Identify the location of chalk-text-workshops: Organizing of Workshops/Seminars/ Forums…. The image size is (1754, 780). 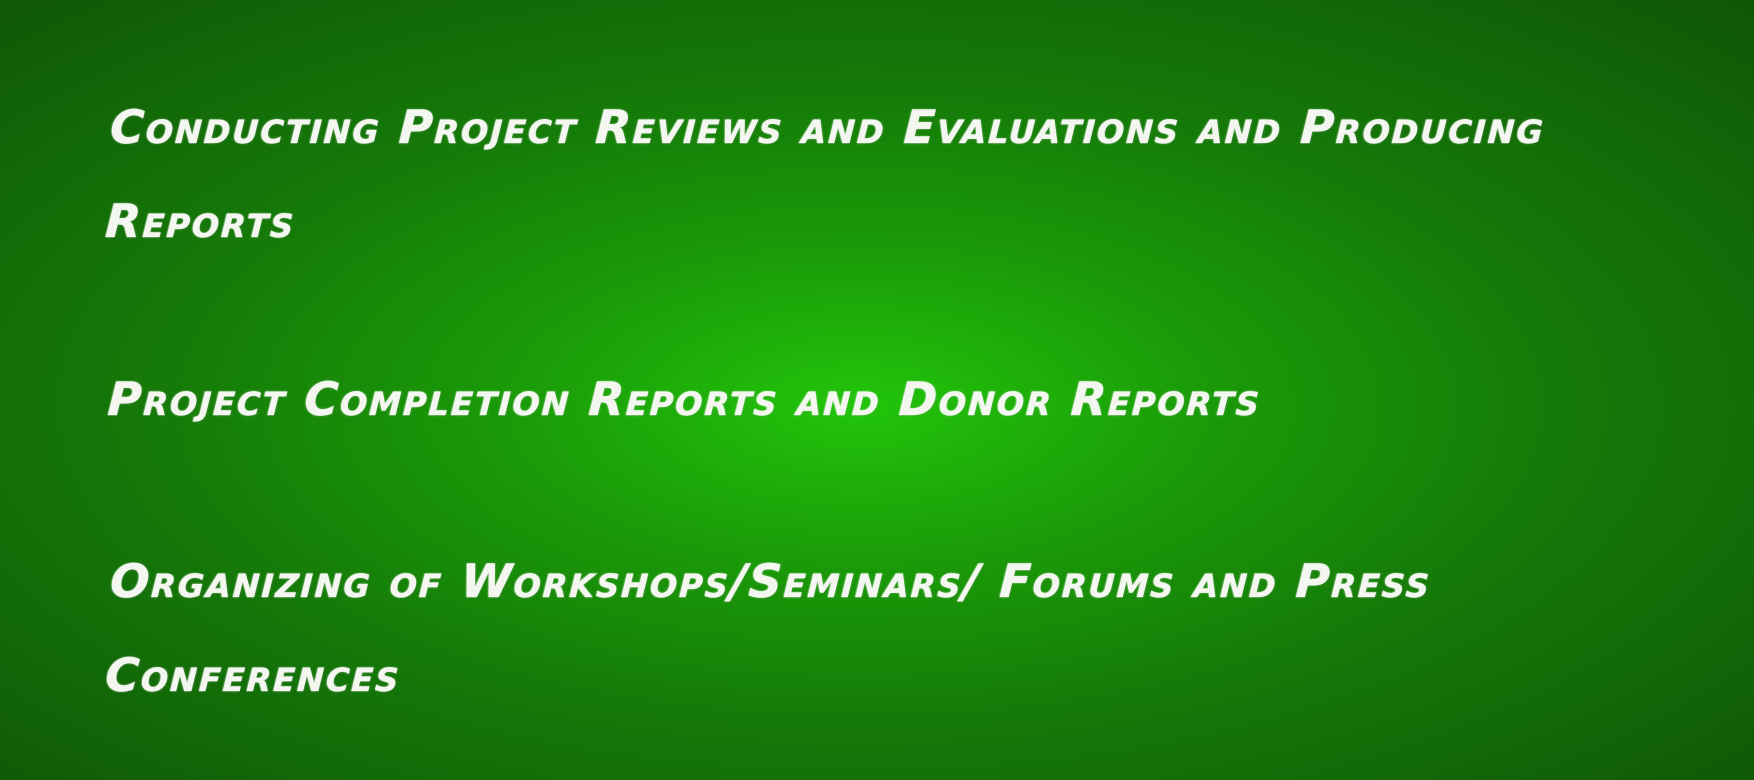
(768, 628).